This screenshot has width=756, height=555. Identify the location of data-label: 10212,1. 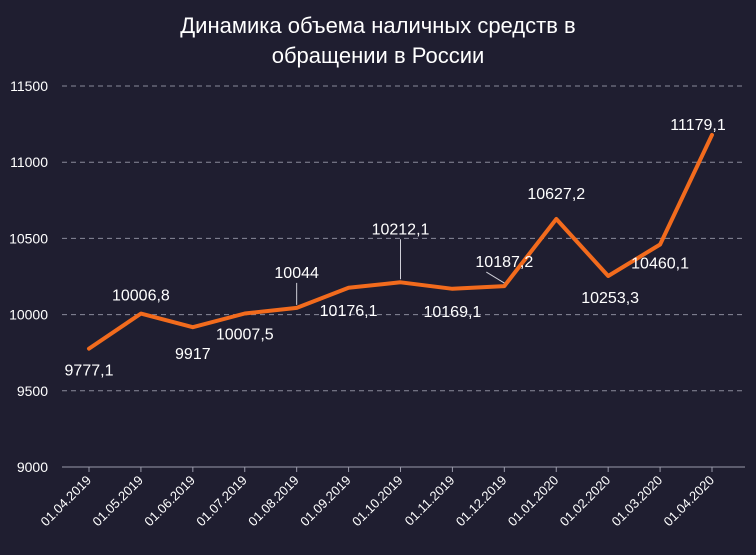
(401, 229).